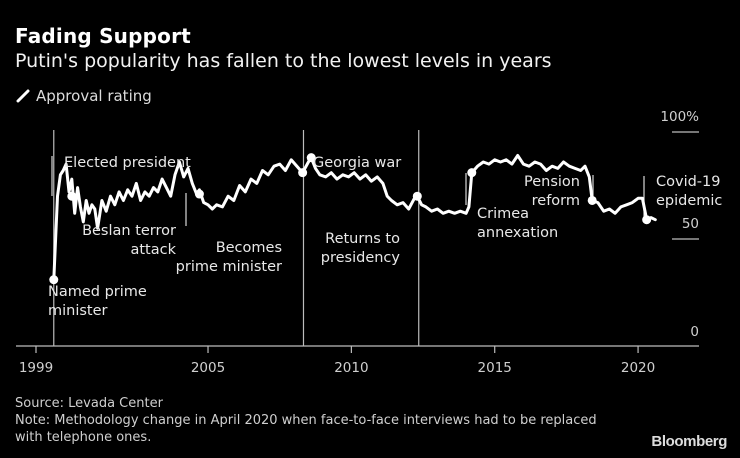  I want to click on annotation-label-line: Becomes, so click(249, 248).